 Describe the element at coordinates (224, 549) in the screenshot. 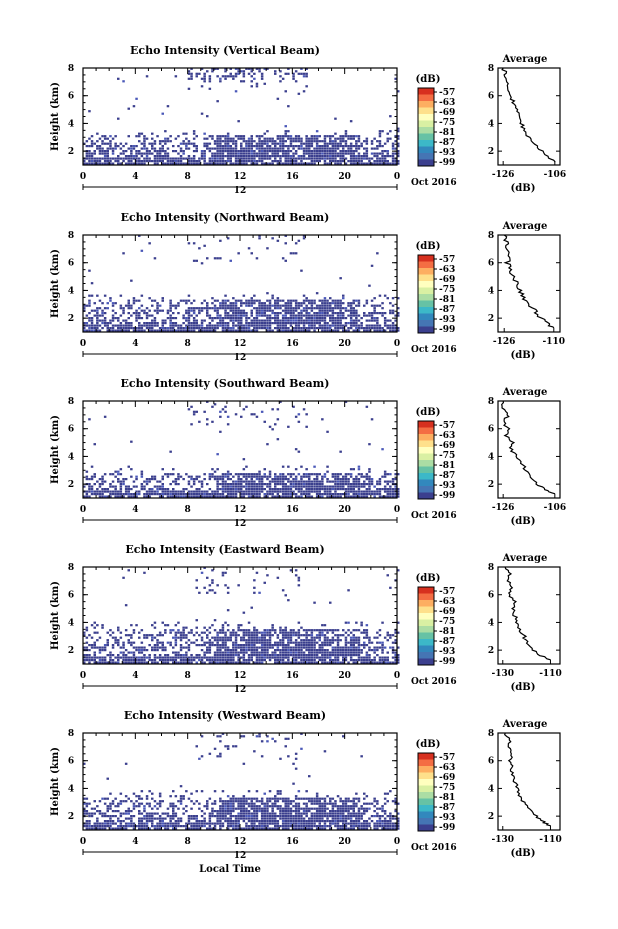

I see `panel-title: Echo Intensity (Eastward Beam)` at that location.